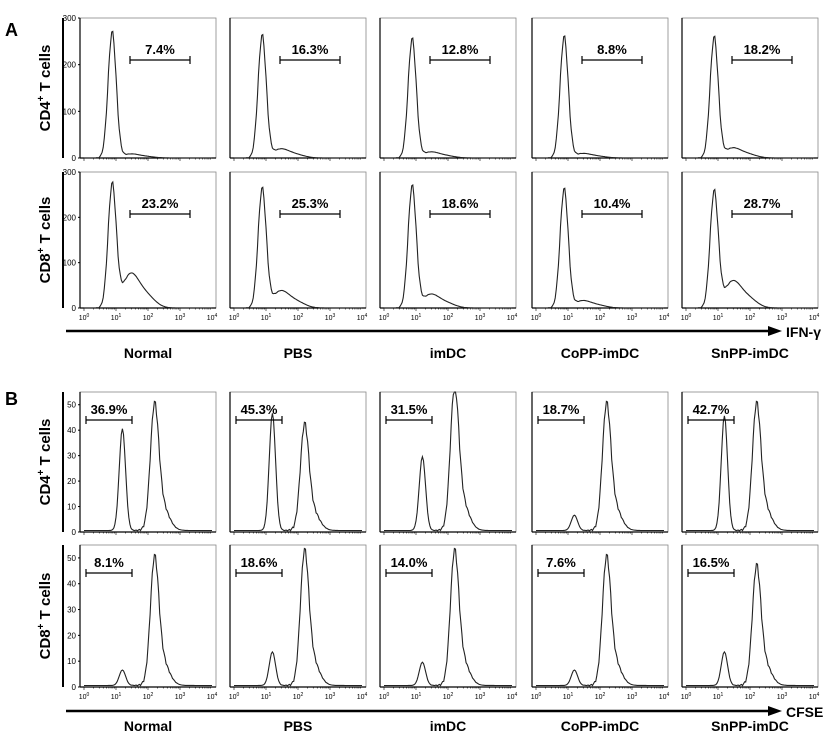  What do you see at coordinates (71, 507) in the screenshot?
I see `y-tick-label: 10` at bounding box center [71, 507].